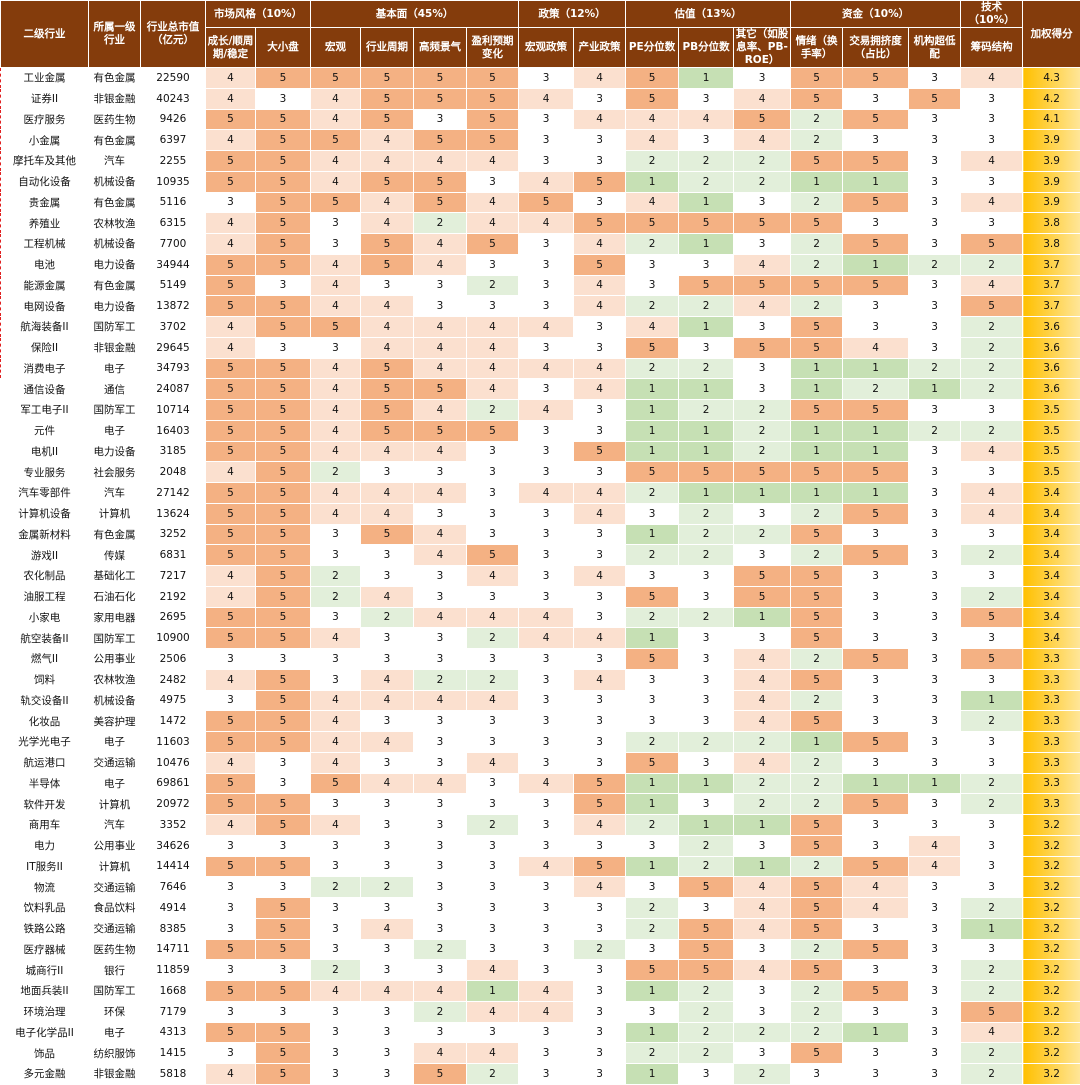 Image resolution: width=1080 pixels, height=1085 pixels. I want to click on text-cell: 金属新材料, so click(45, 534).